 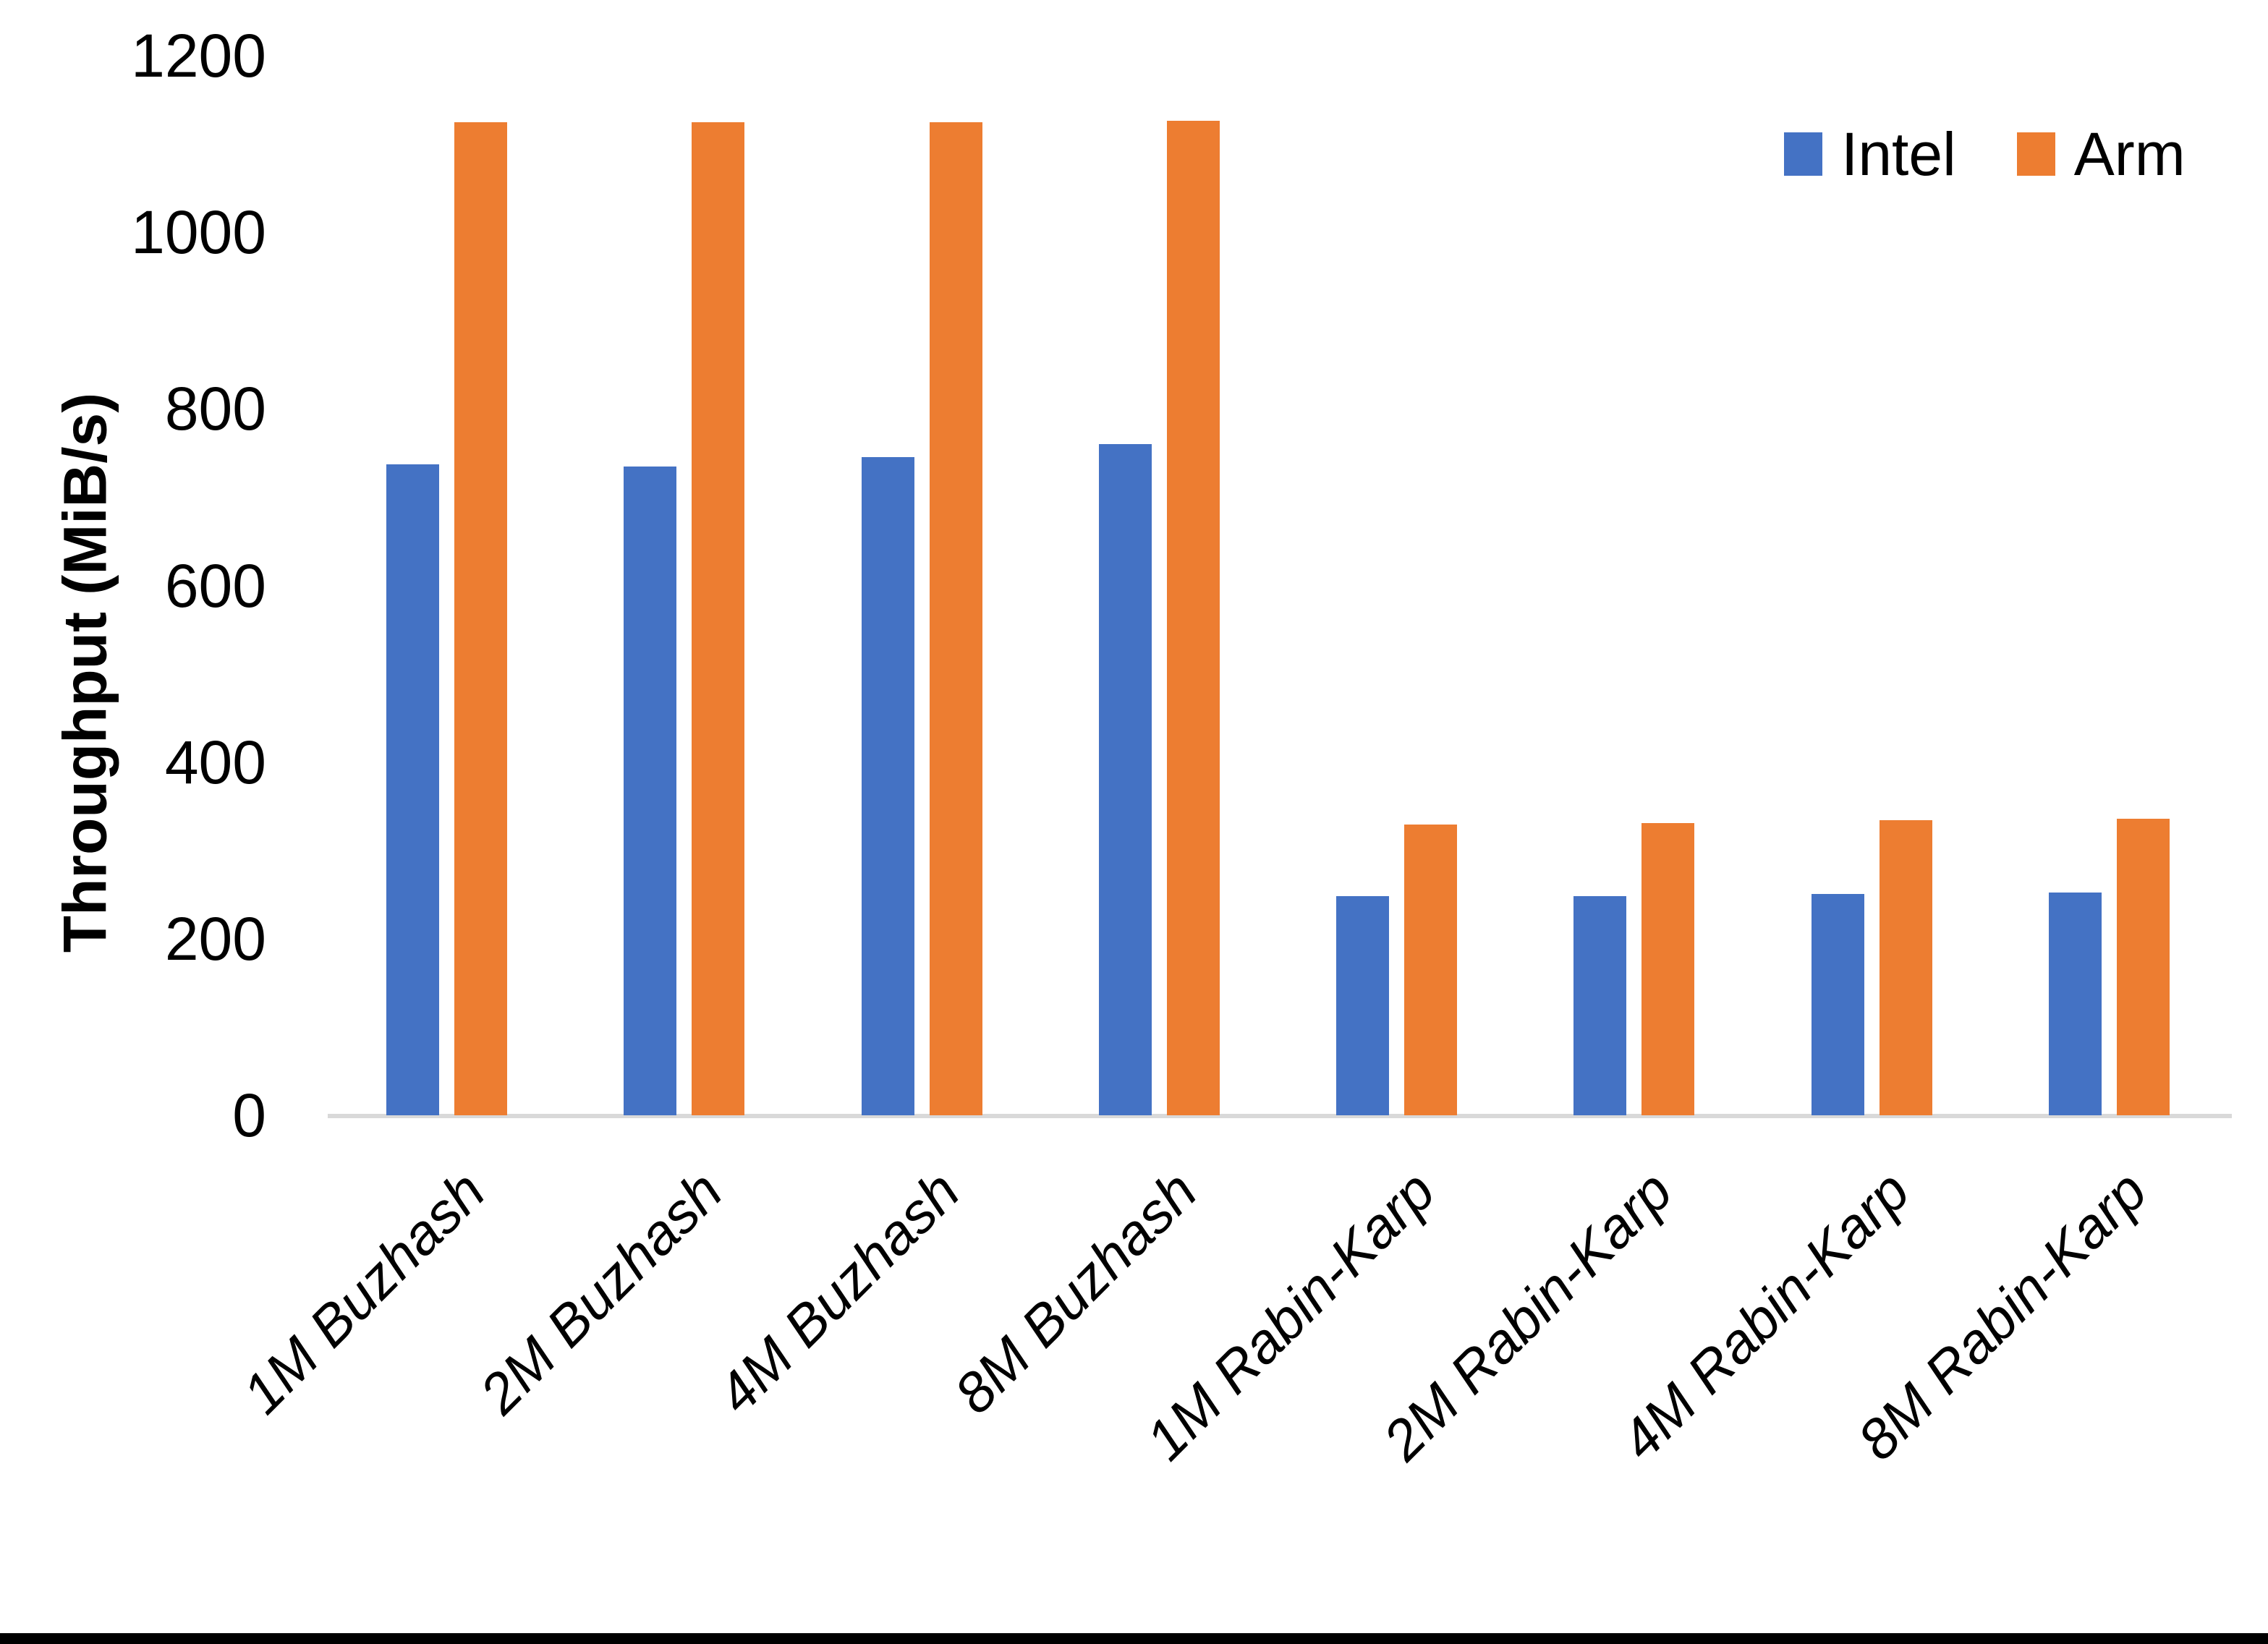 What do you see at coordinates (1134, 1638) in the screenshot?
I see `bottom-border` at bounding box center [1134, 1638].